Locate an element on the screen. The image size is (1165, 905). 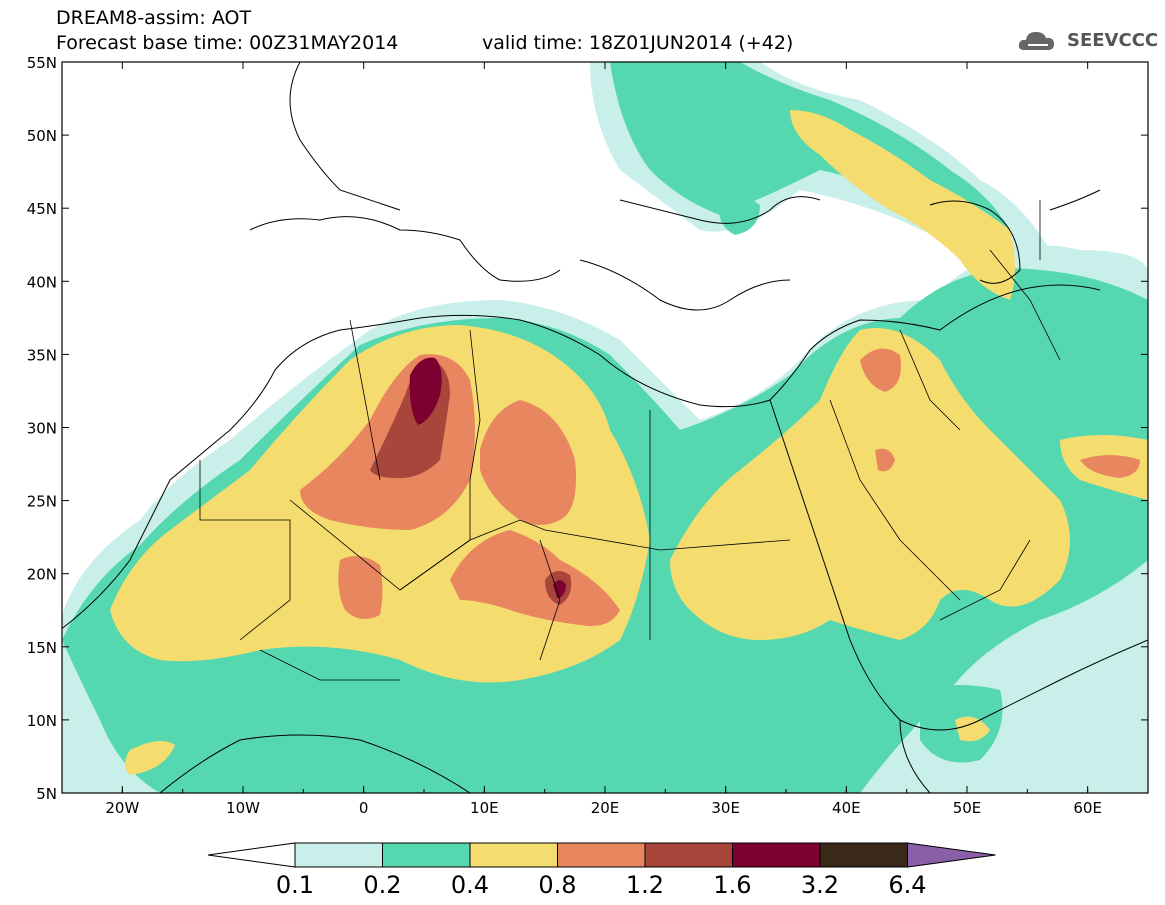
valid-time: valid time: 18Z01JUN2014 (+42) is located at coordinates (638, 43).